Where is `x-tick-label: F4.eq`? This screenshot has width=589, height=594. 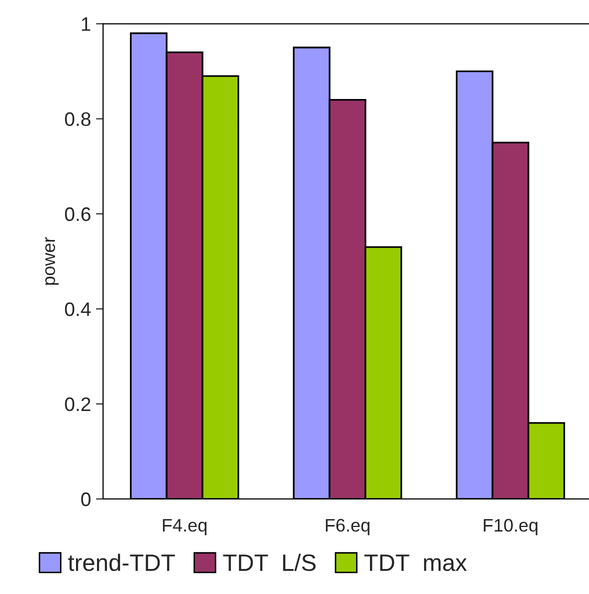
x-tick-label: F4.eq is located at coordinates (184, 527).